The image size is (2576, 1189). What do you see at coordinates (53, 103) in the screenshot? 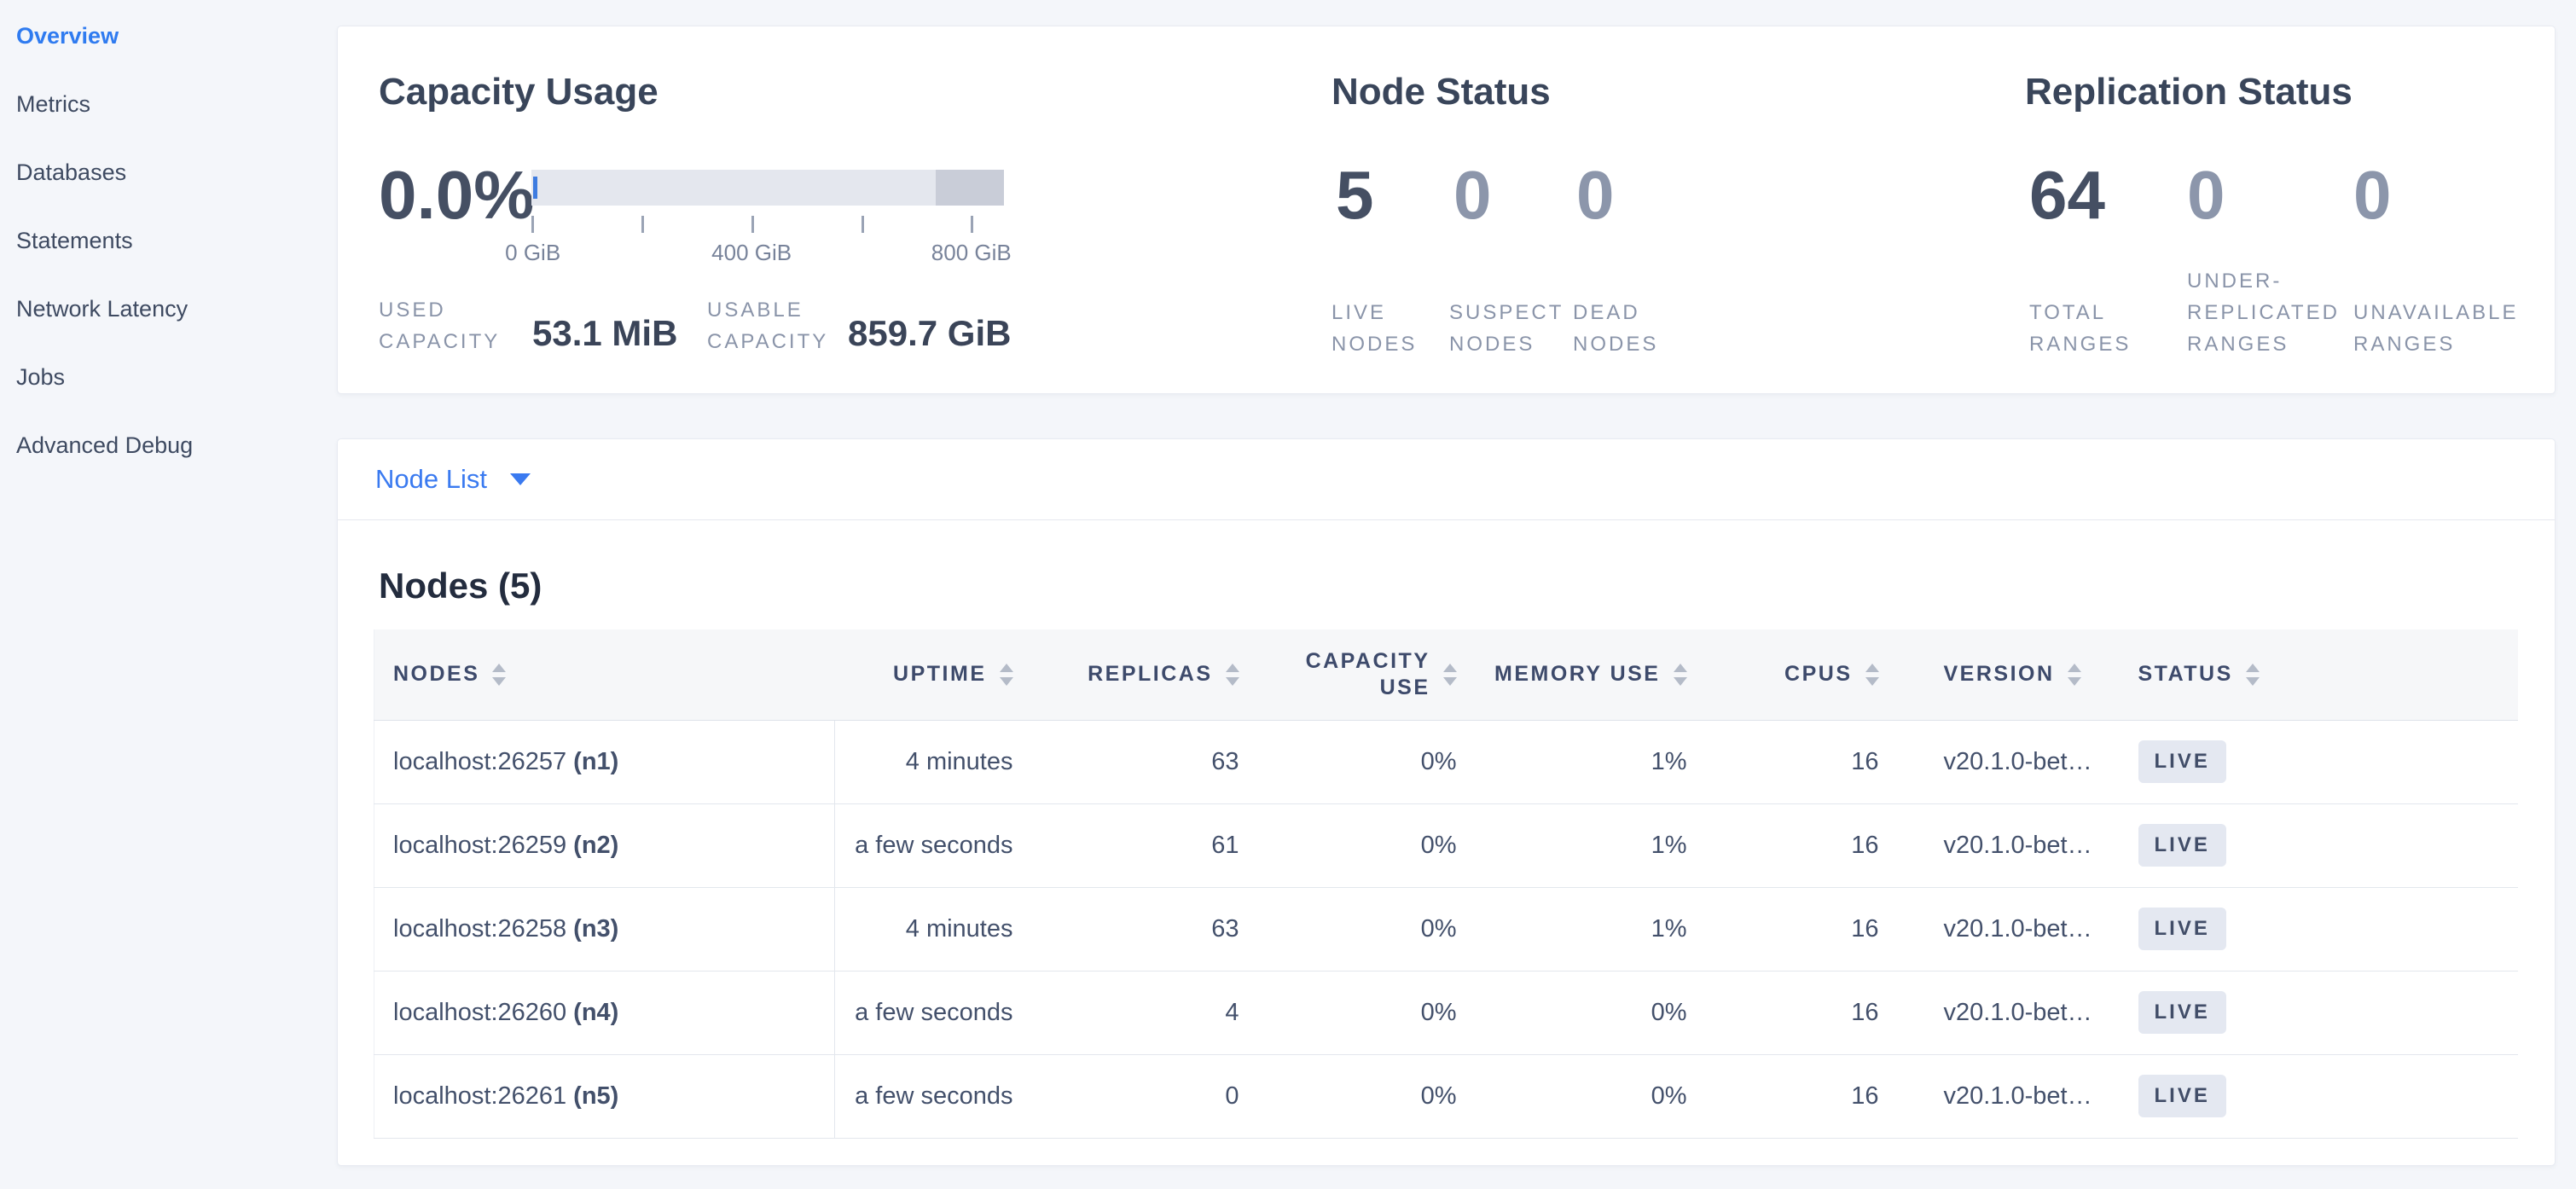
I see `sidebar-item-metrics: Metrics` at bounding box center [53, 103].